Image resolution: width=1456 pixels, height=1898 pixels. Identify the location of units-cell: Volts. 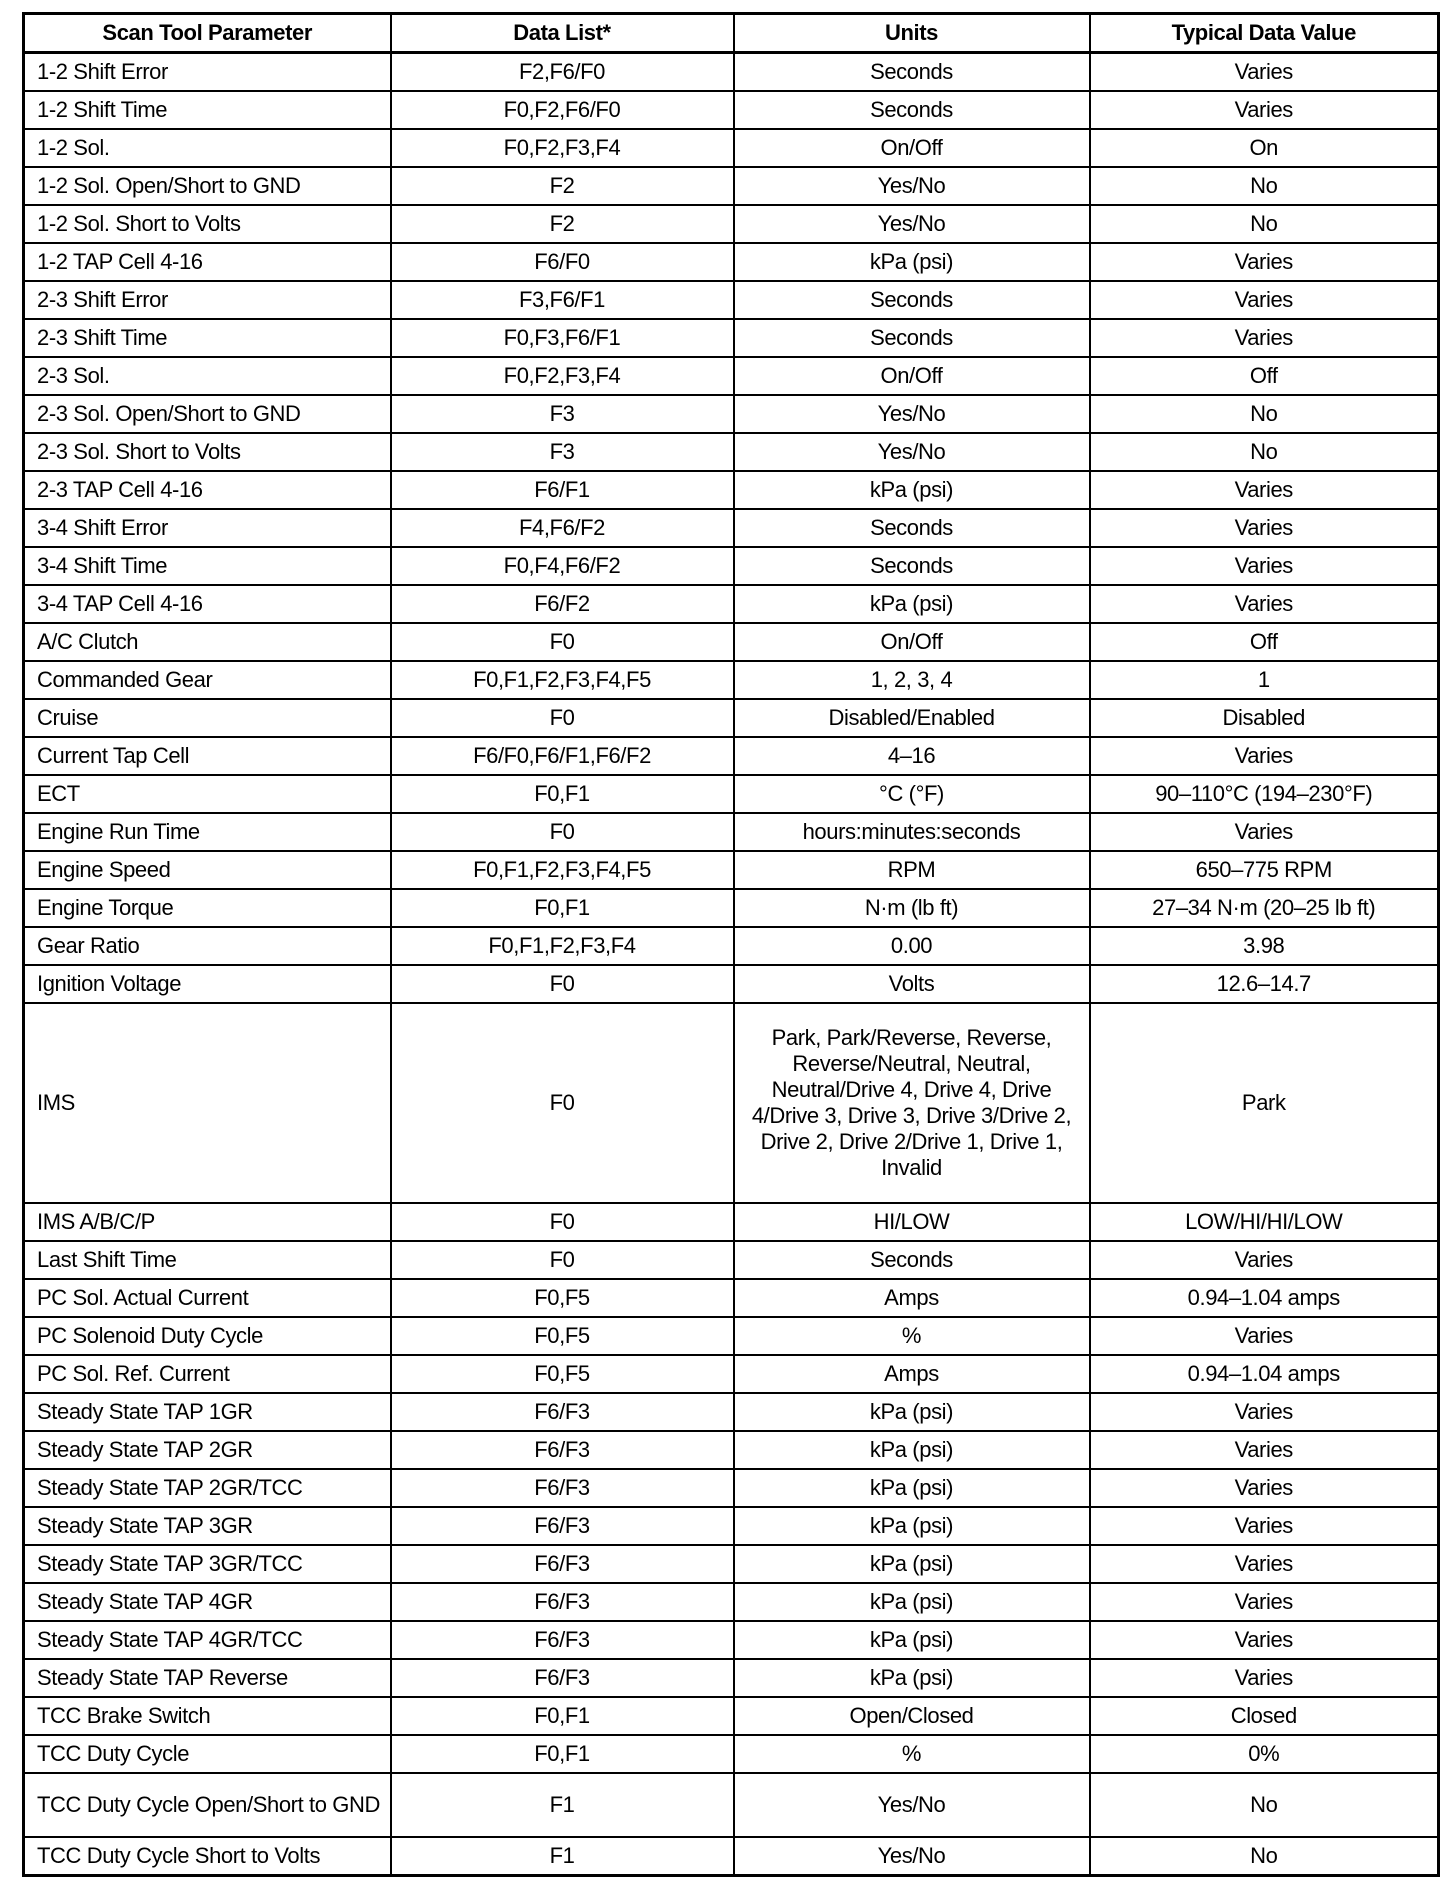
(911, 984).